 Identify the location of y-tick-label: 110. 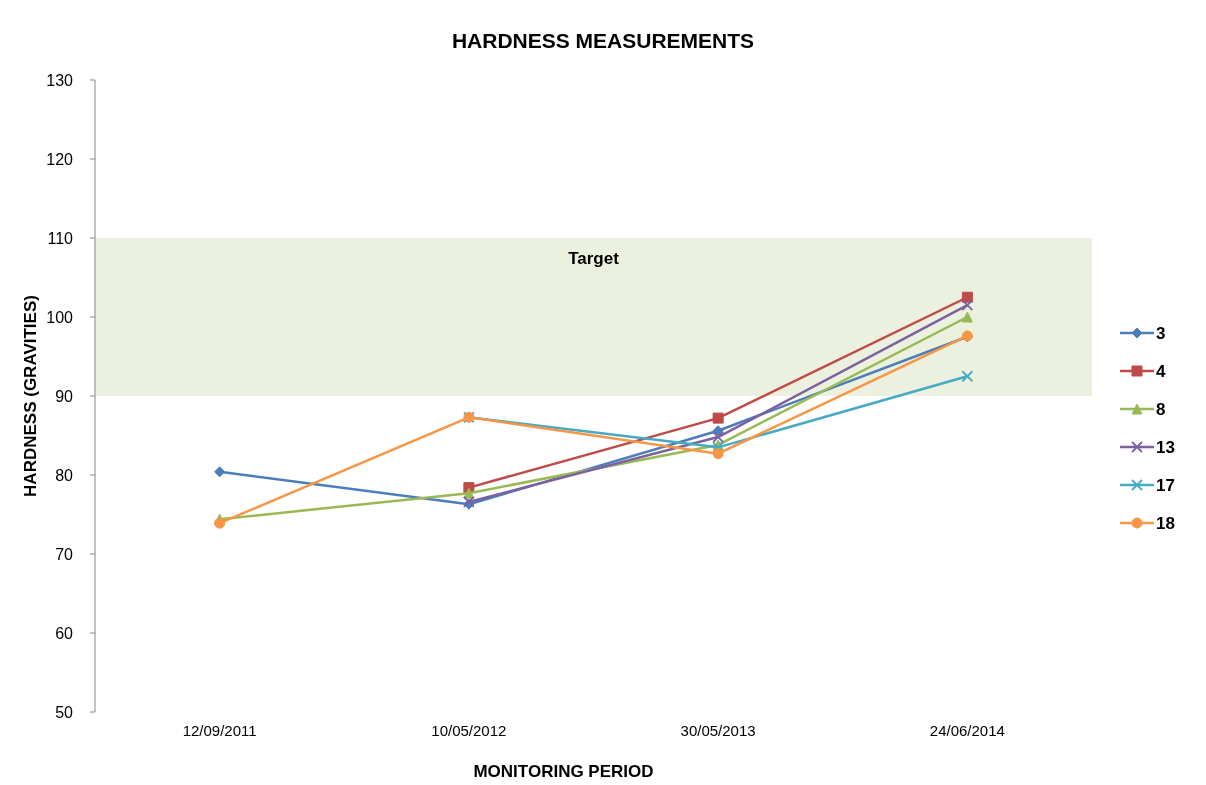
(60, 238).